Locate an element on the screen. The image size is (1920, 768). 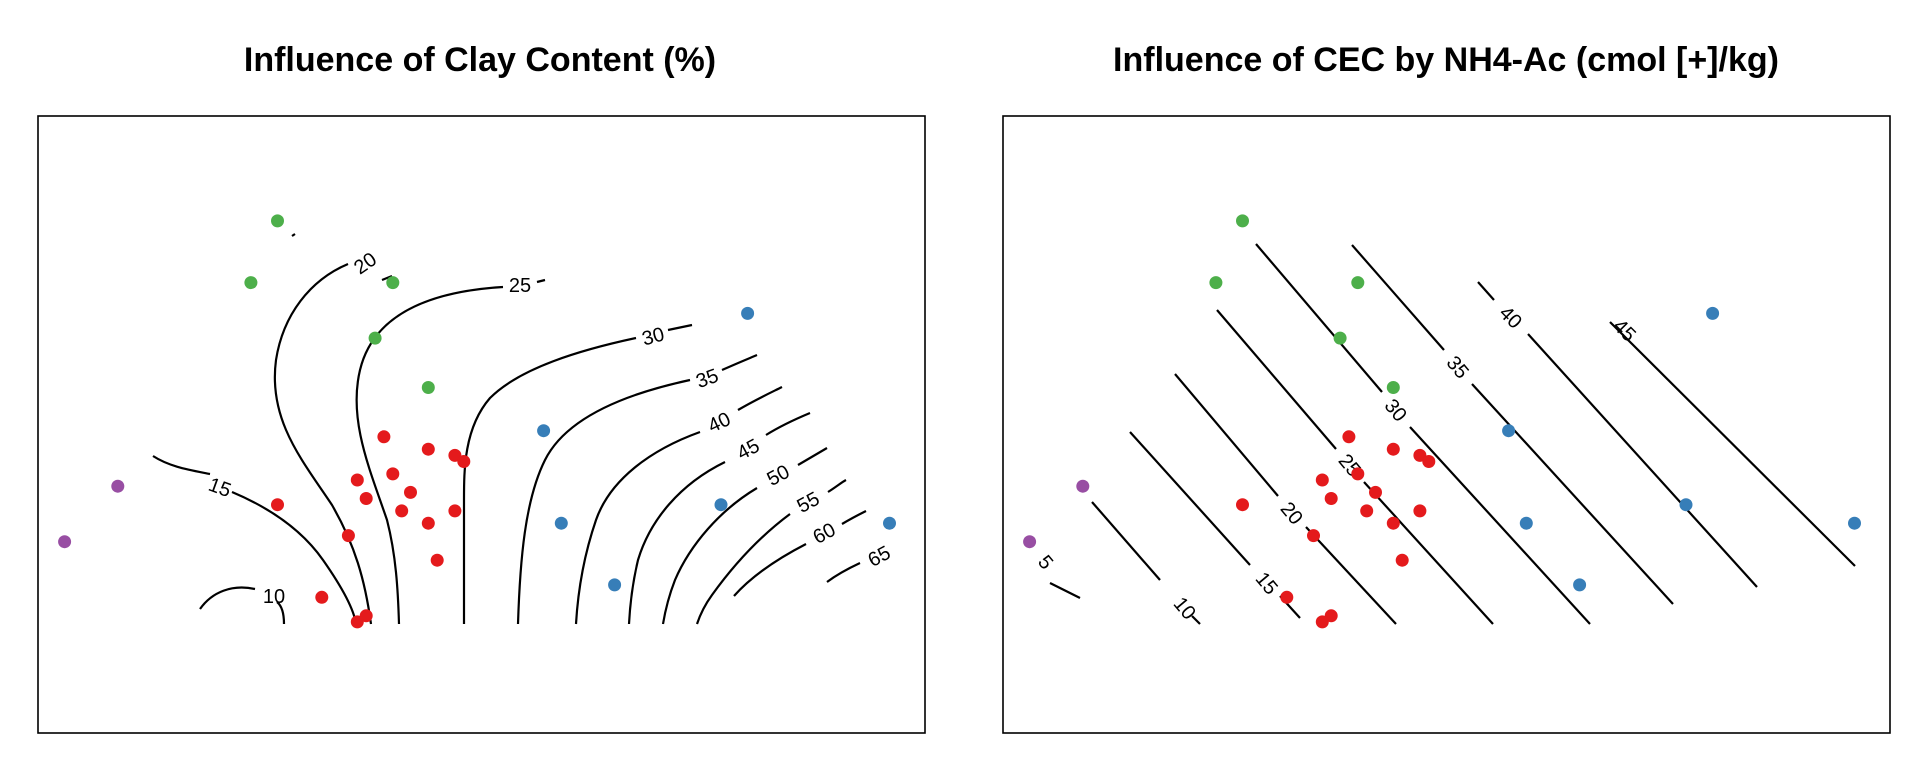
chart-title: Influence of Clay Content (%) is located at coordinates (480, 60).